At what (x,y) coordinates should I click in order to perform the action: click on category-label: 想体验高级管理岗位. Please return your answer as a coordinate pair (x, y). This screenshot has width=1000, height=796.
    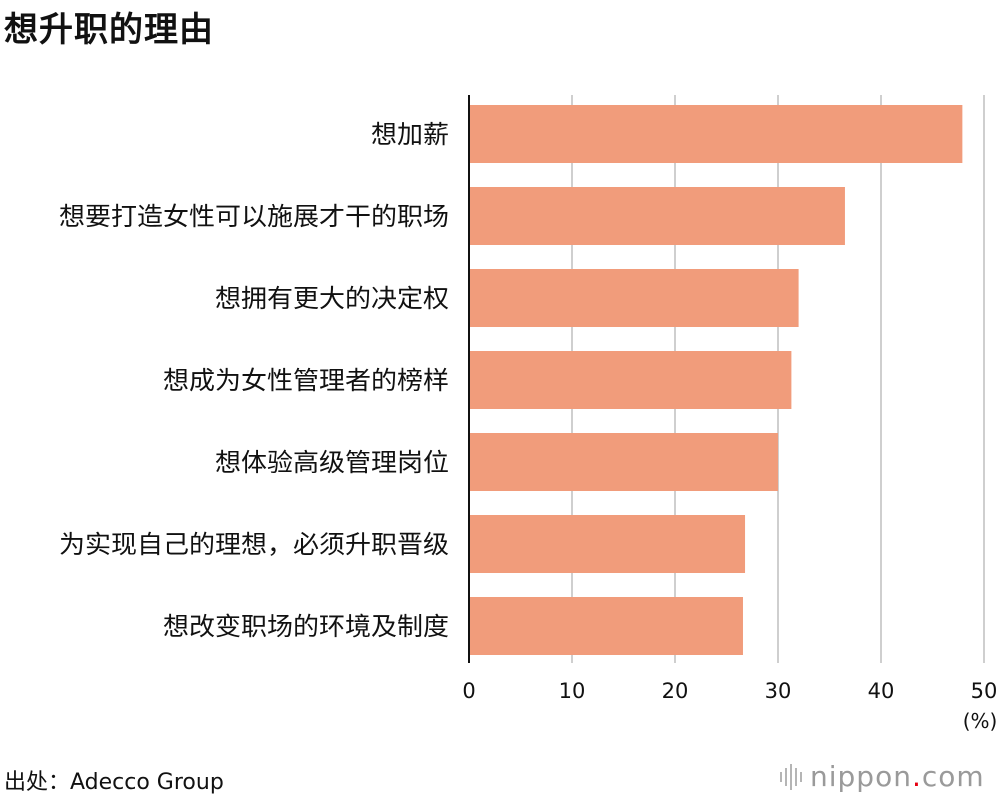
    Looking at the image, I should click on (332, 462).